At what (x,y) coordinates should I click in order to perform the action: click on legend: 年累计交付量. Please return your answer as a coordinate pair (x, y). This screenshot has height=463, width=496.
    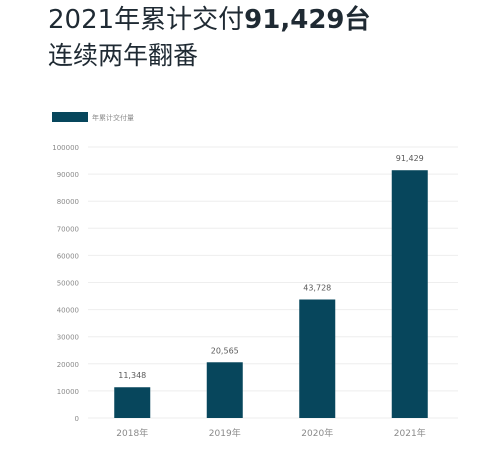
    Looking at the image, I should click on (93, 117).